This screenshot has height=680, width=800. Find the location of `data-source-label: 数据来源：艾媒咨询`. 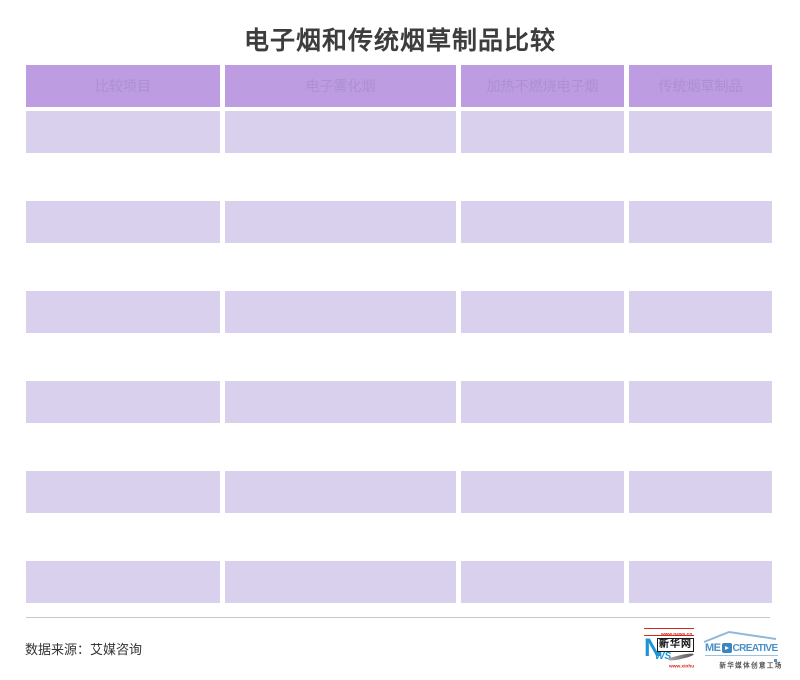

data-source-label: 数据来源：艾媒咨询 is located at coordinates (84, 649).